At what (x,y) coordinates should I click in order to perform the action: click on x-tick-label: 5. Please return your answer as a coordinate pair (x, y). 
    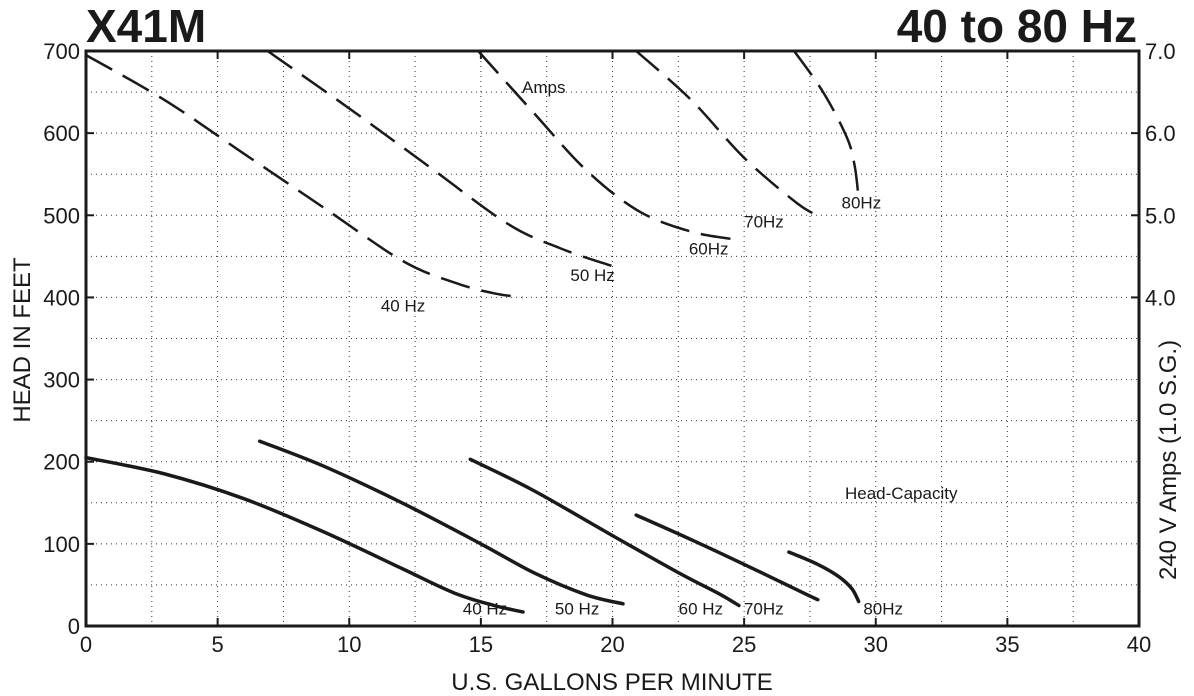
    Looking at the image, I should click on (218, 644).